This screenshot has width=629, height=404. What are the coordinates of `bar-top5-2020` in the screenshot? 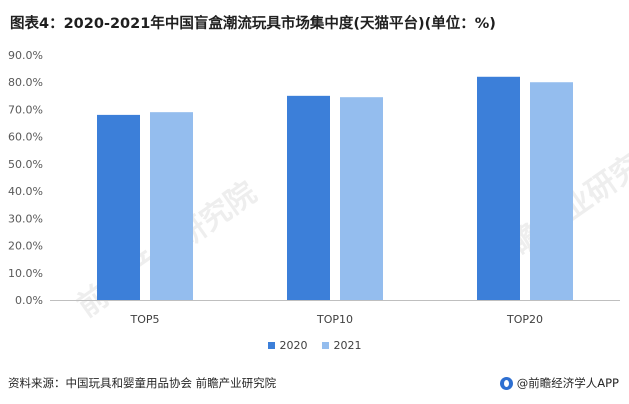 It's located at (118, 207).